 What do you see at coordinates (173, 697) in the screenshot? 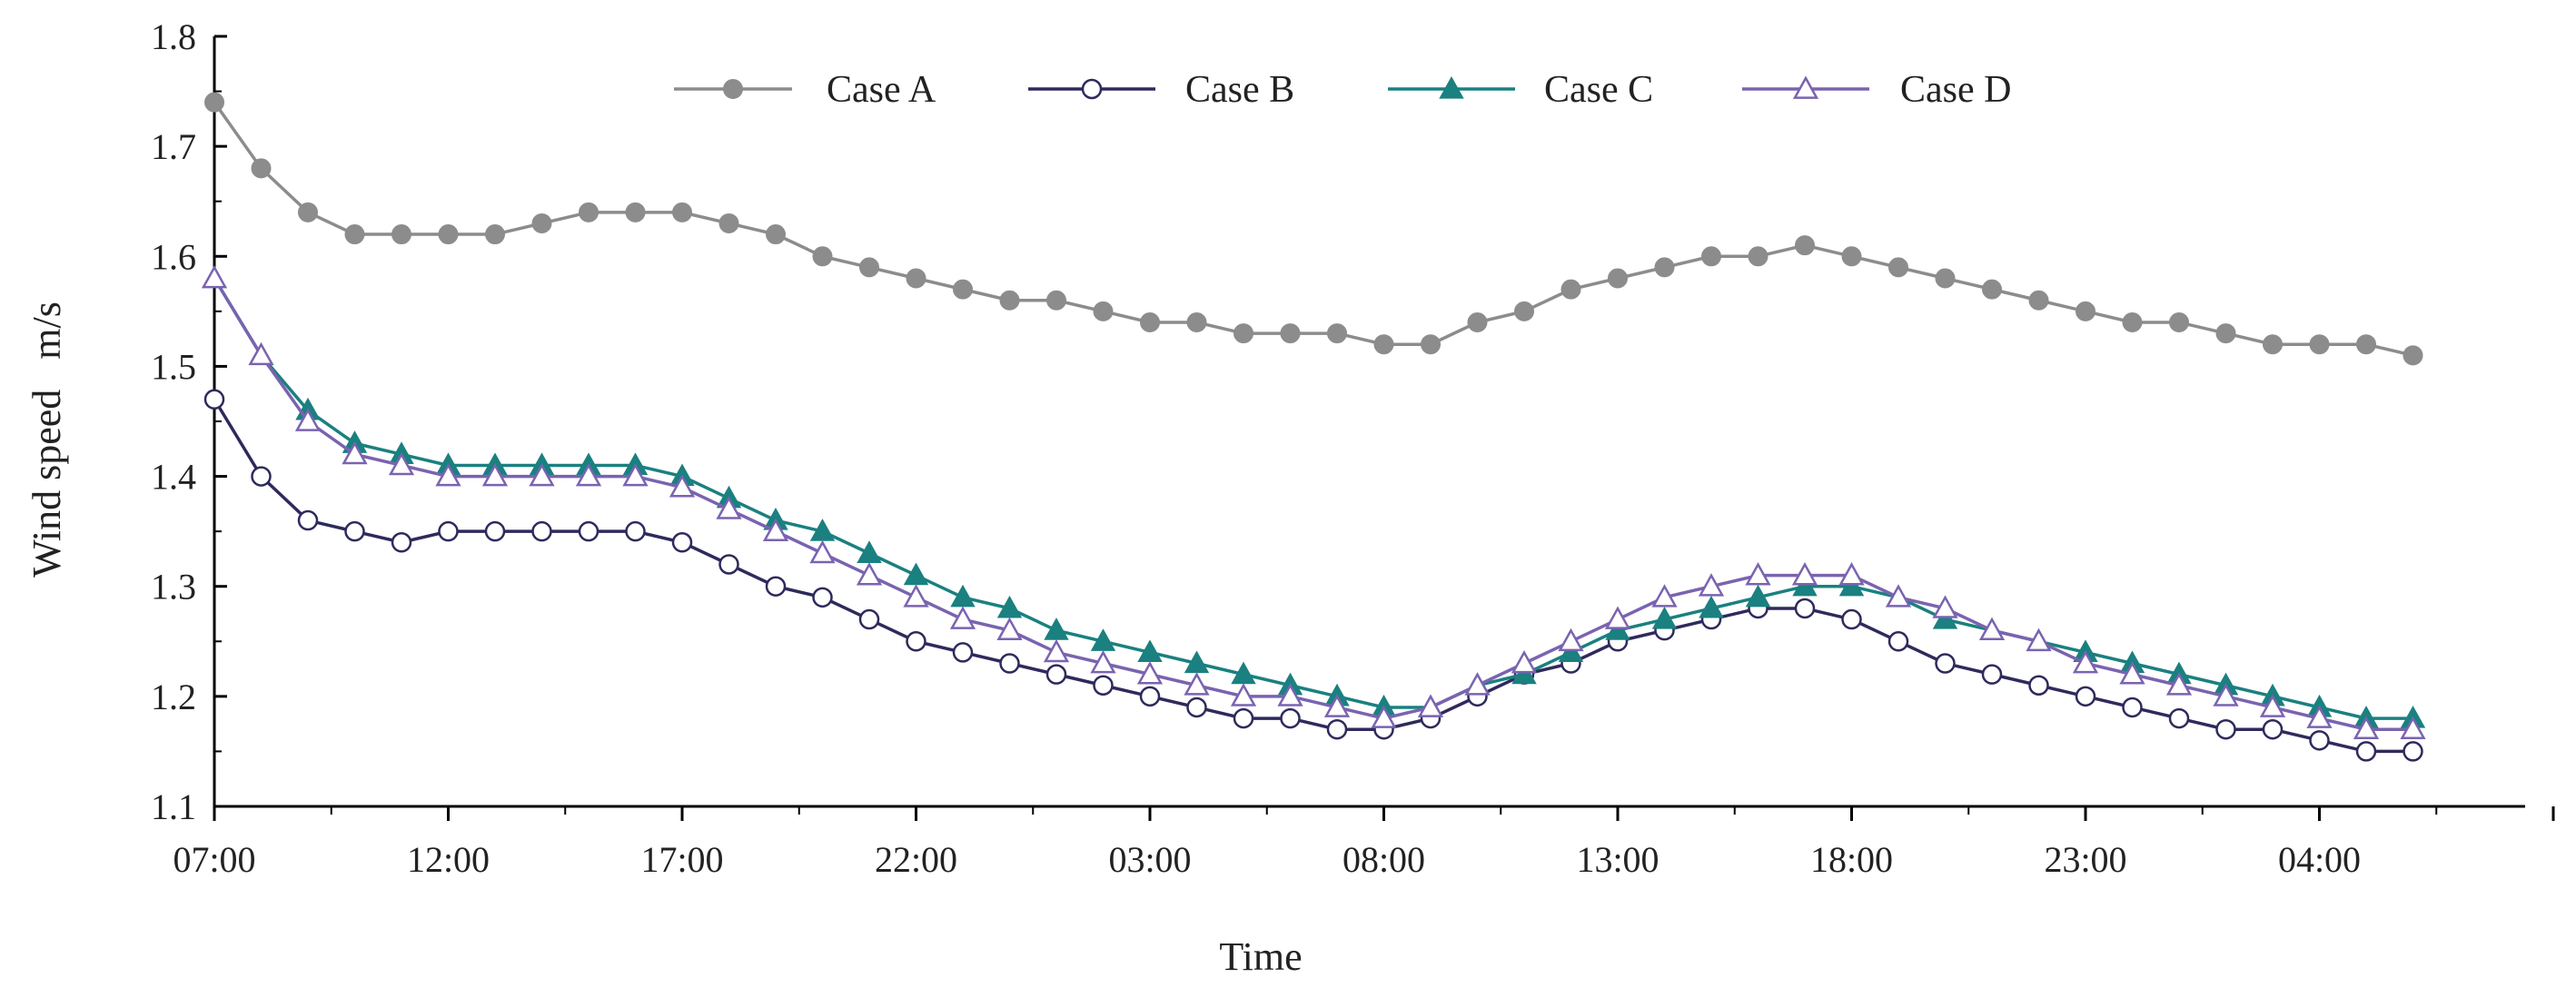
I see `y-tick-label: 1.2` at bounding box center [173, 697].